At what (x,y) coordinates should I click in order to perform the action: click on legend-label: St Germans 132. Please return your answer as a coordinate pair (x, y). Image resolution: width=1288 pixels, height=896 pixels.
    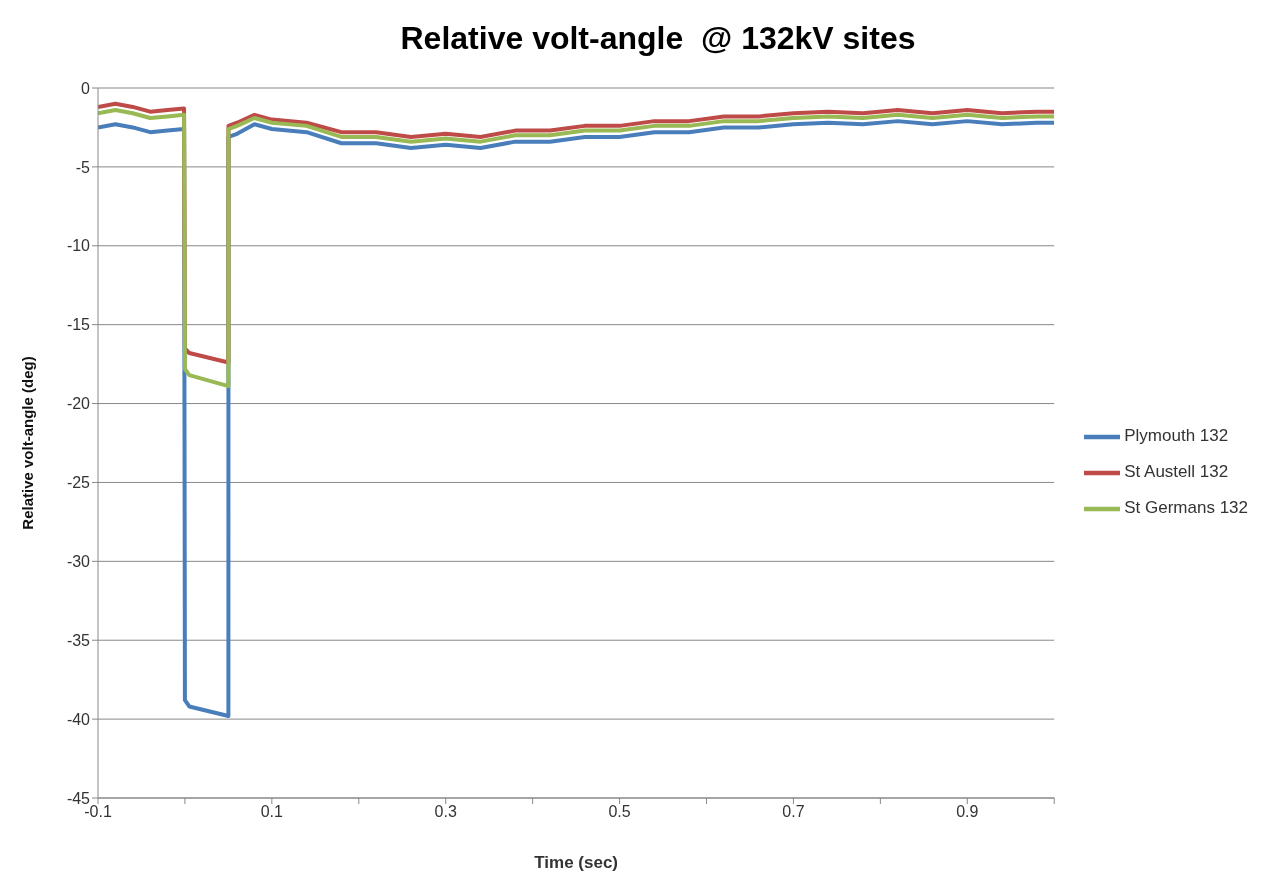
    Looking at the image, I should click on (1186, 508).